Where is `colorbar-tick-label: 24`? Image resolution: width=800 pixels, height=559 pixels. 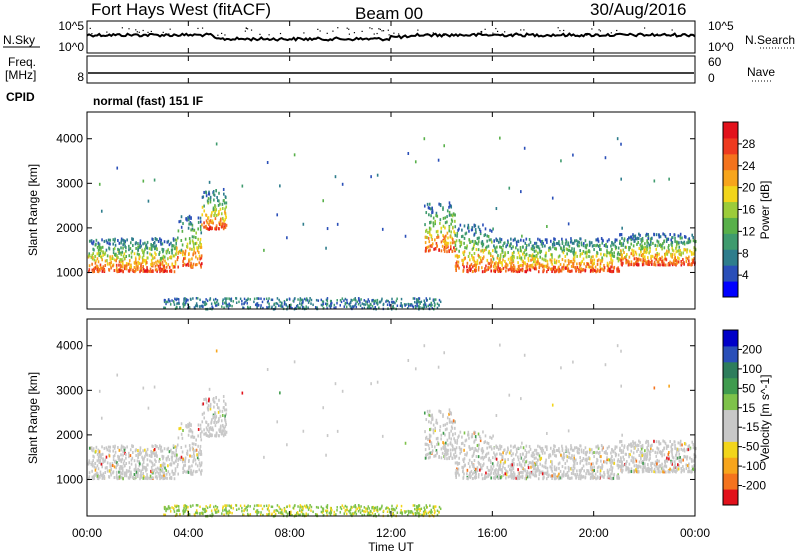 colorbar-tick-label: 24 is located at coordinates (749, 166).